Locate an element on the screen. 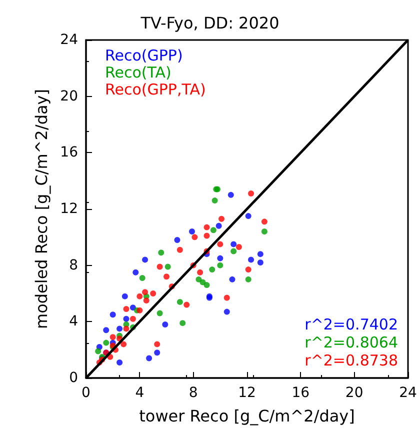  annotation: r^2=0.8064 is located at coordinates (351, 343).